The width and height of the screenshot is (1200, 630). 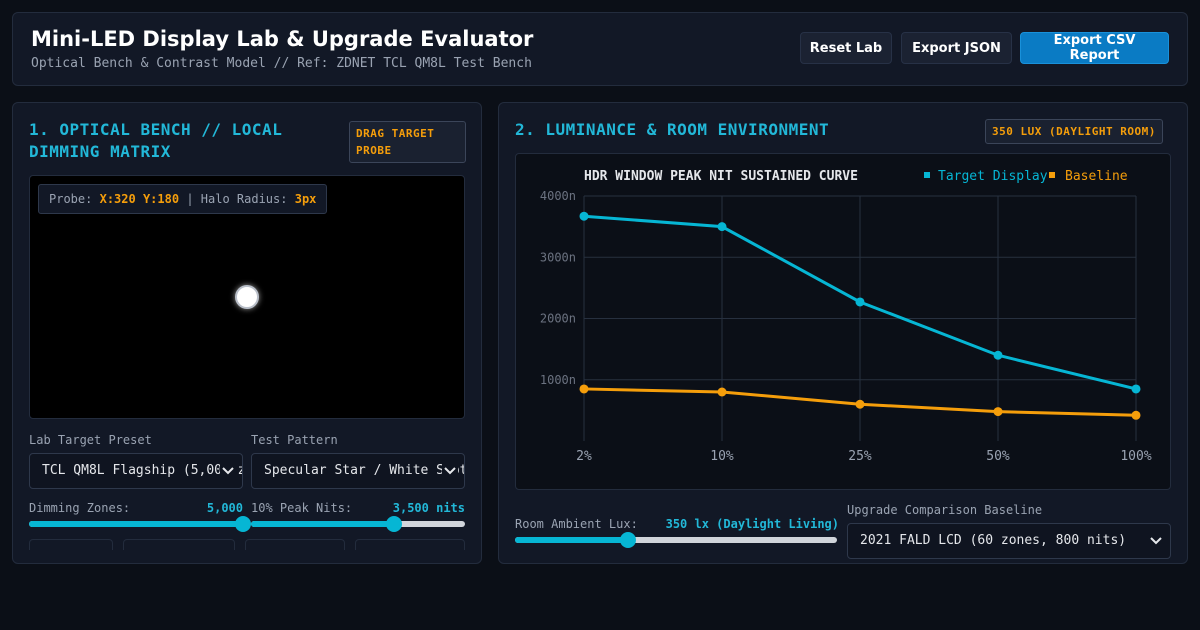 I want to click on zones-label: Dimming Zones:, so click(x=80, y=508).